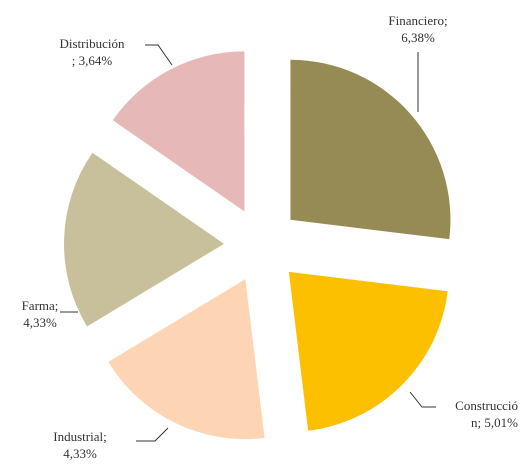 This screenshot has height=464, width=530. Describe the element at coordinates (418, 37) in the screenshot. I see `data-label: 6,38%` at that location.